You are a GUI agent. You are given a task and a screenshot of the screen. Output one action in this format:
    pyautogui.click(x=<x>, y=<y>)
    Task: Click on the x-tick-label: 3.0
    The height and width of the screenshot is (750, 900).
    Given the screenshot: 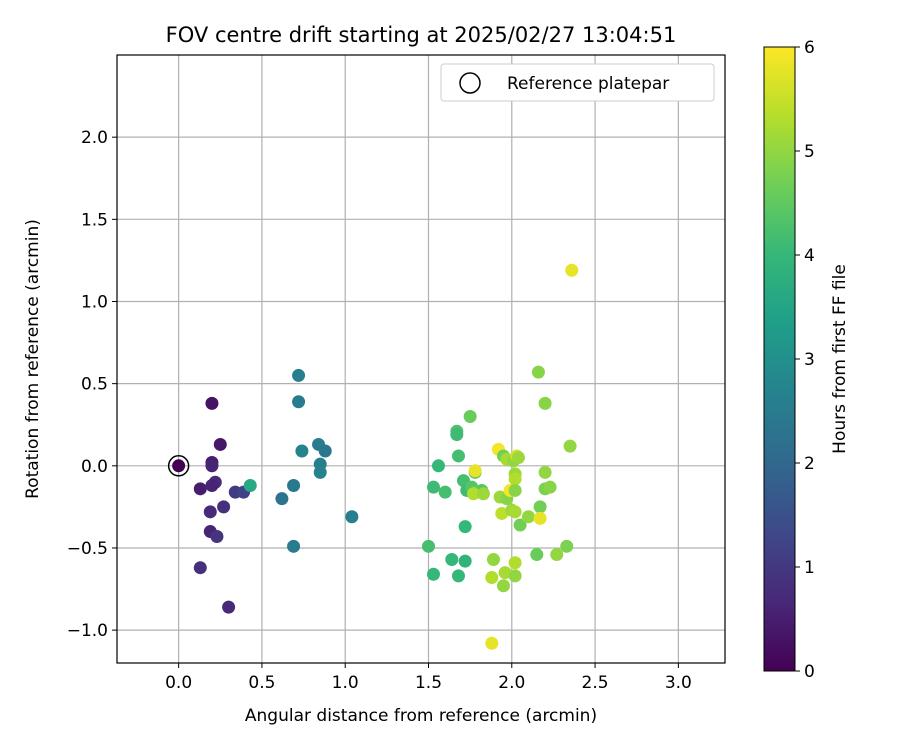 What is the action you would take?
    pyautogui.click(x=678, y=683)
    